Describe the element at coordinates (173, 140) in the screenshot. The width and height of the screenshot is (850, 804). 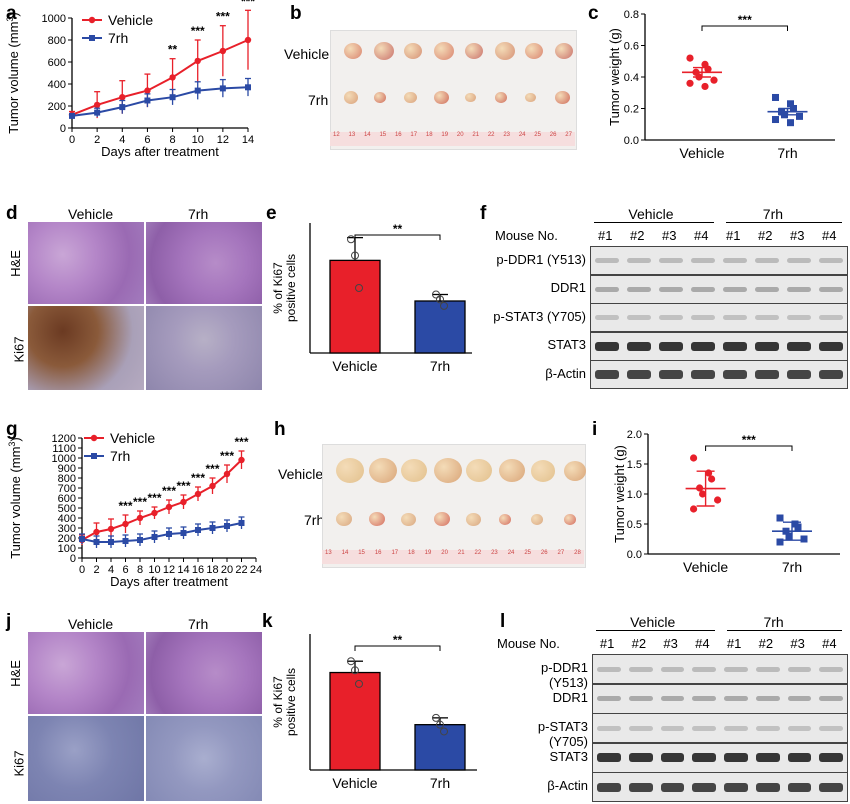
I see `x-tick-label: 8` at that location.